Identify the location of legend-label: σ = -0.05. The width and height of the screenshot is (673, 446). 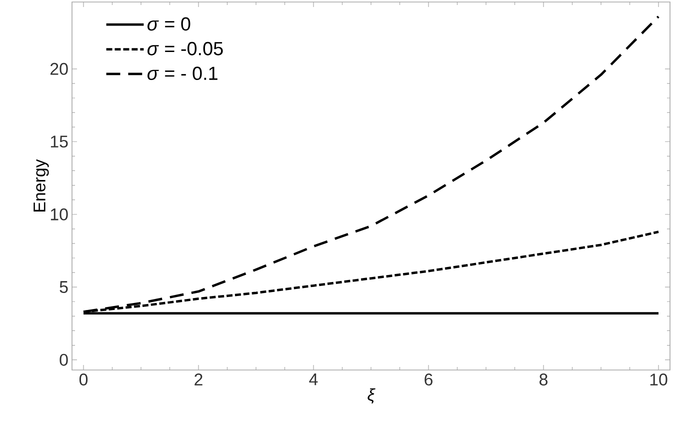
(185, 49).